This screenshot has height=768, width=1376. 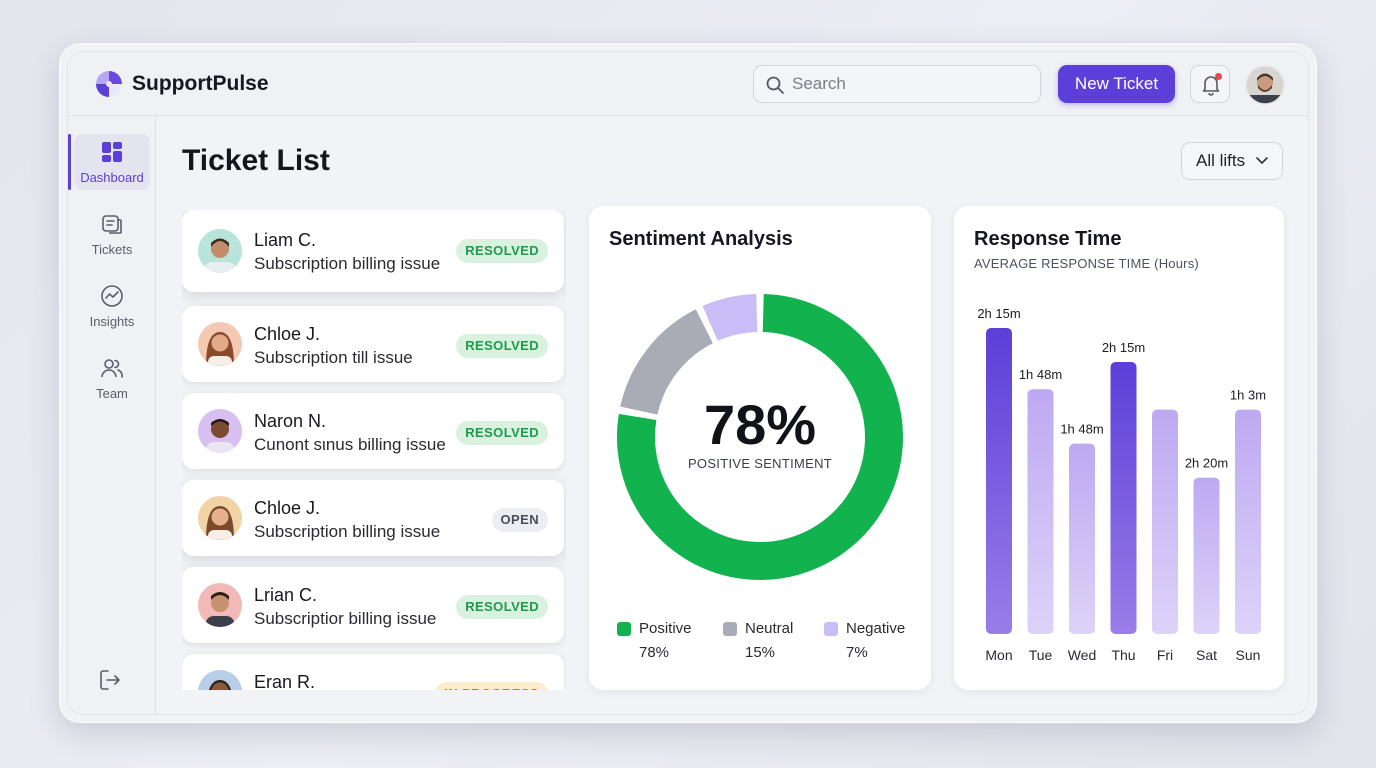 What do you see at coordinates (285, 240) in the screenshot?
I see `ticket-customer-name: Liam C.` at bounding box center [285, 240].